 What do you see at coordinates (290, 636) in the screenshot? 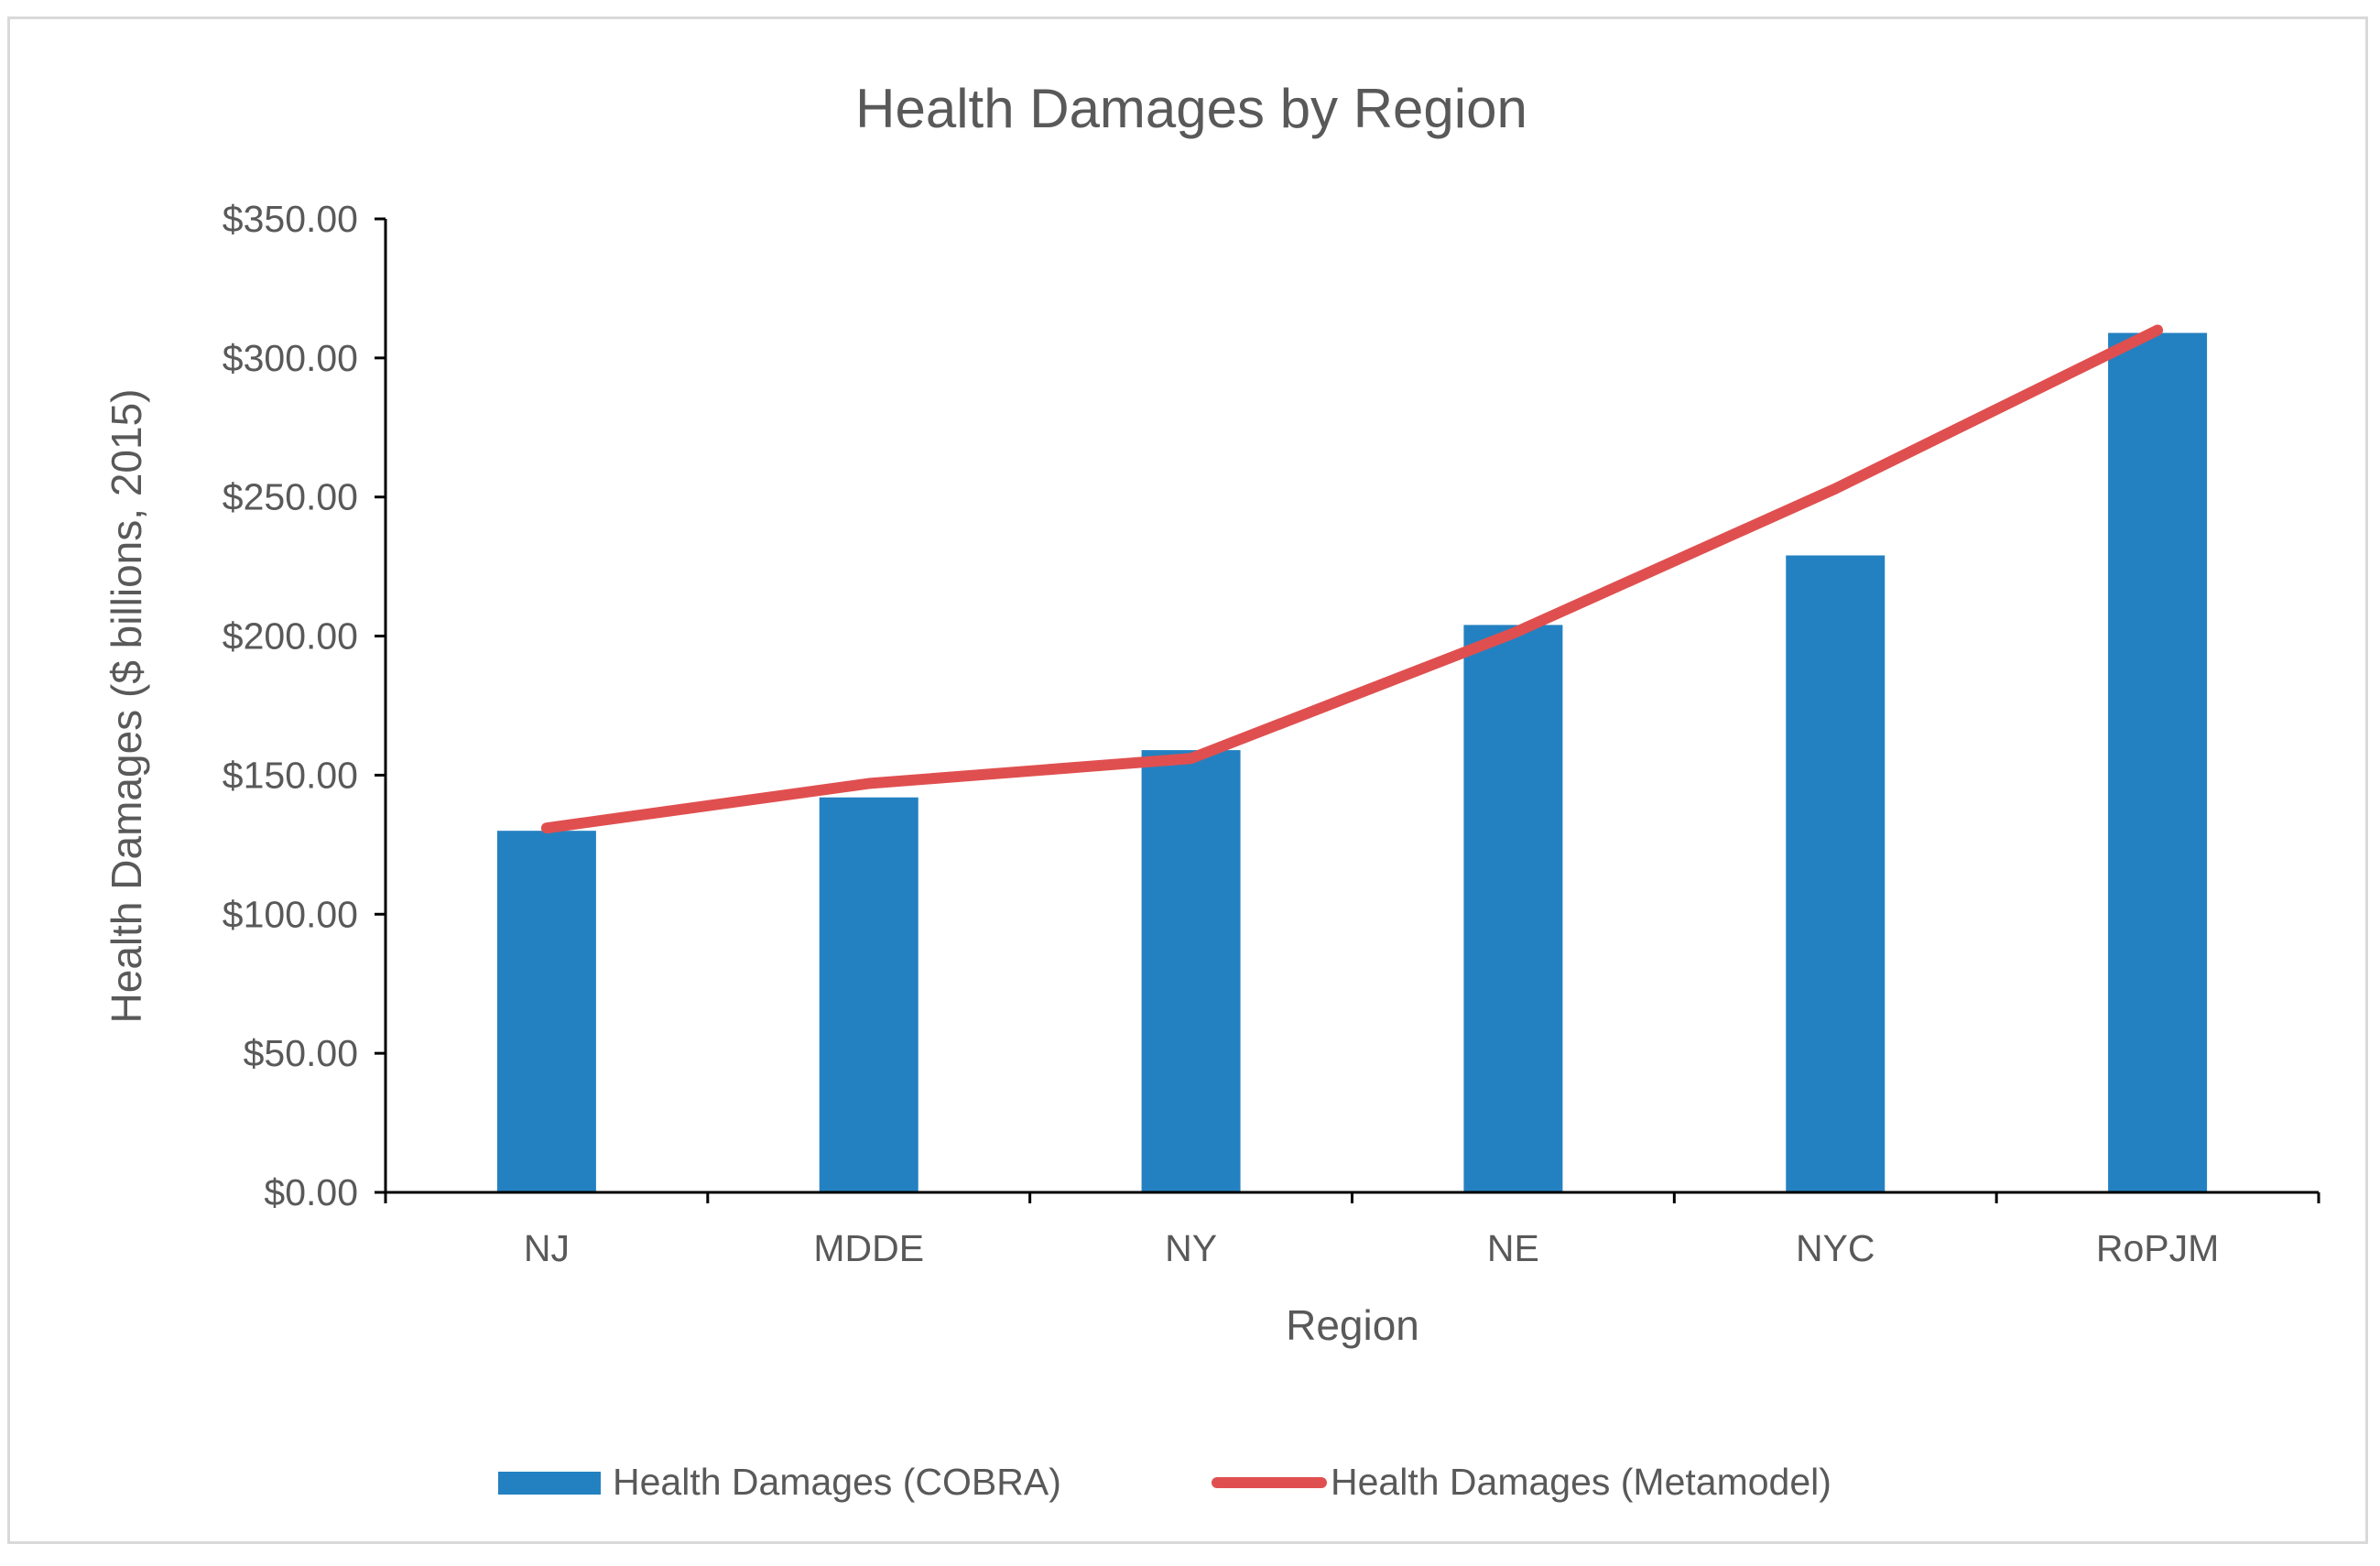
I see `y-tick-label: $200.00` at bounding box center [290, 636].